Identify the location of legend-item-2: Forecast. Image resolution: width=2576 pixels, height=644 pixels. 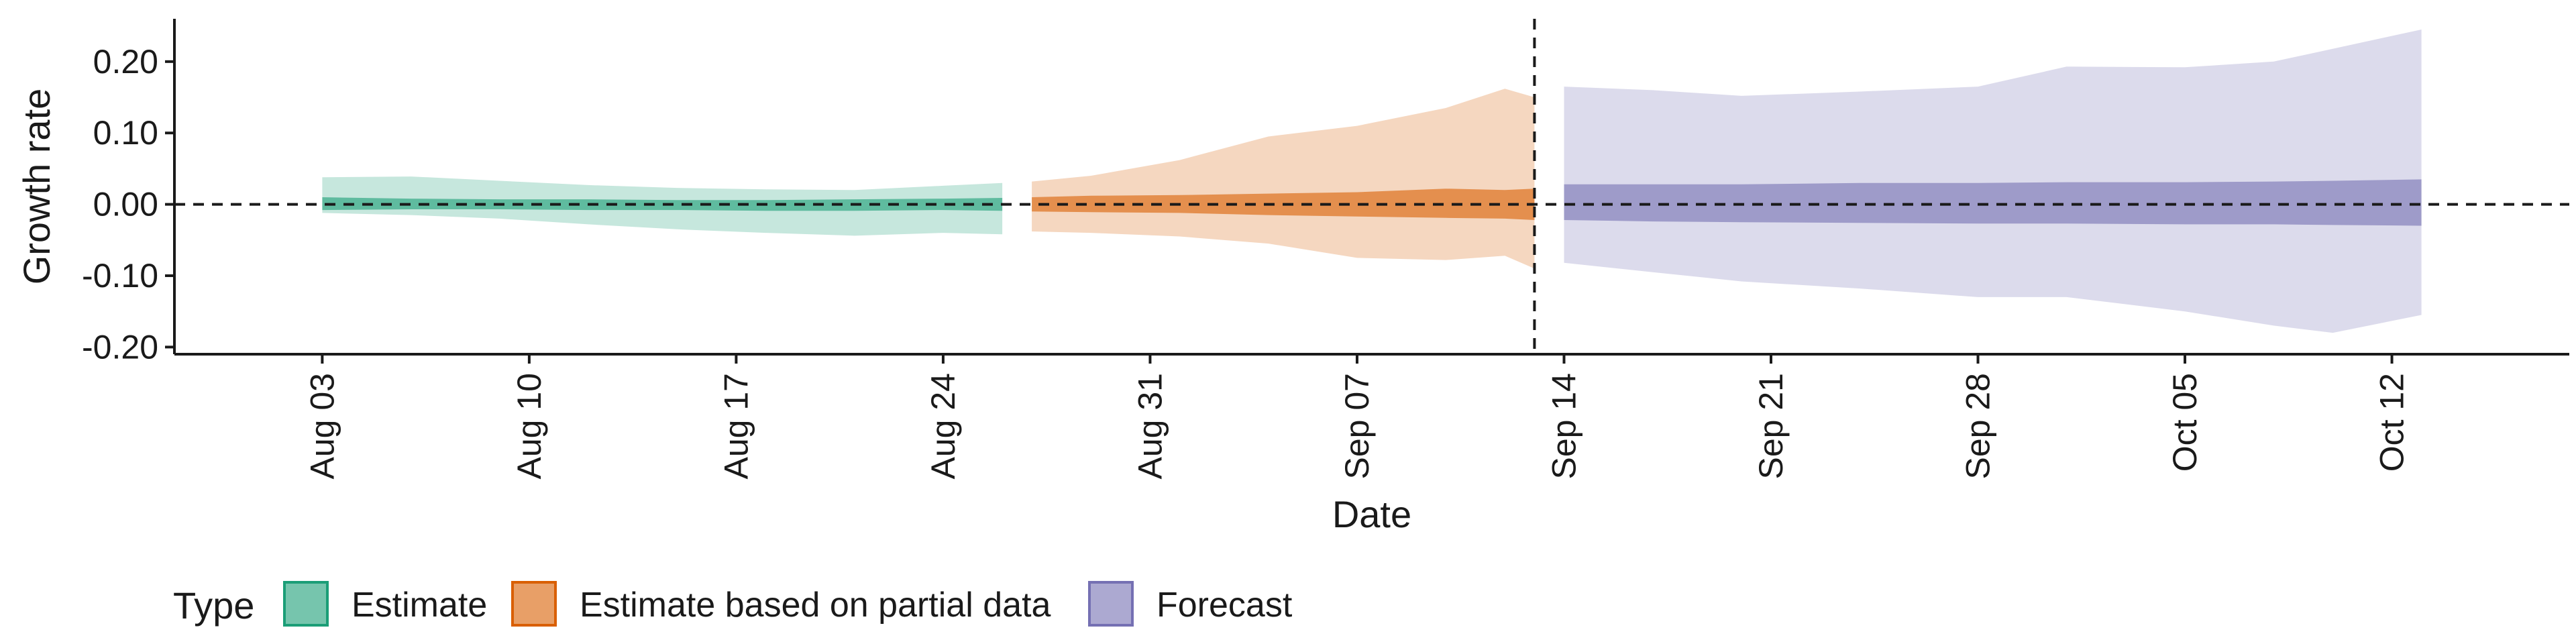
(1190, 604).